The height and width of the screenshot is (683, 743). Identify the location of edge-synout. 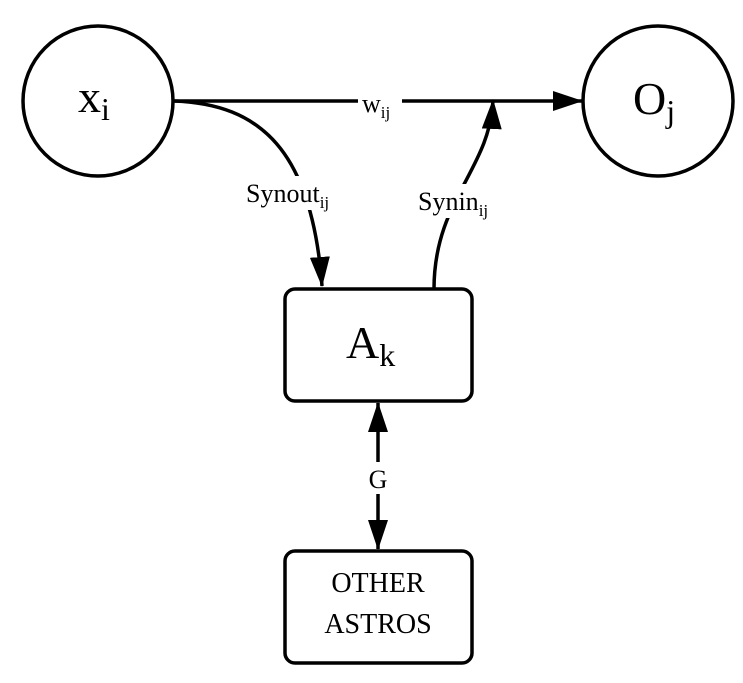
(251, 193).